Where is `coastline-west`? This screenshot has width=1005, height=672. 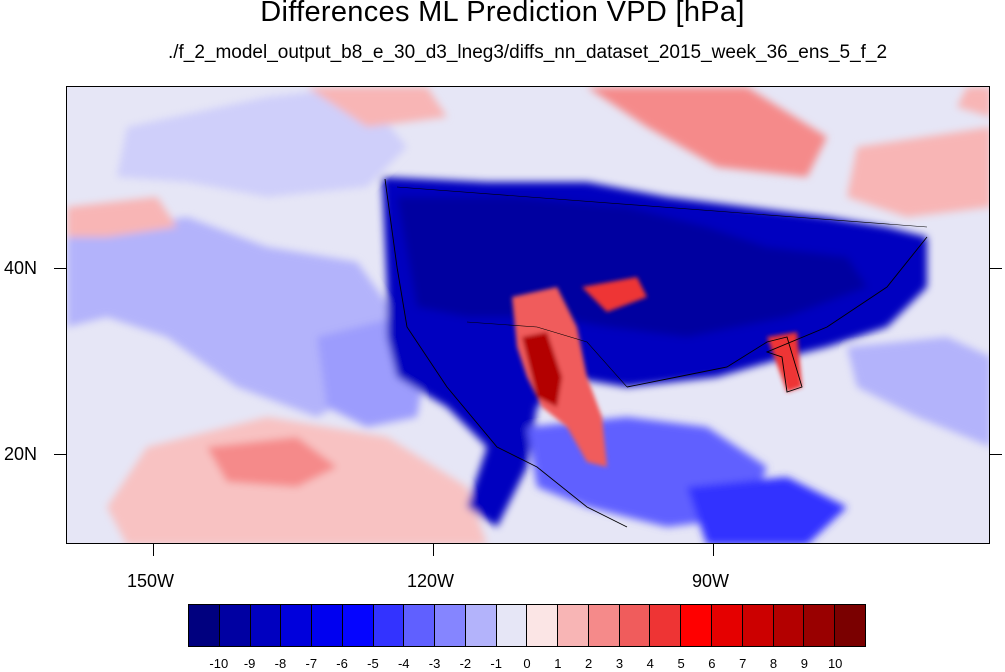
coastline-west is located at coordinates (506, 353).